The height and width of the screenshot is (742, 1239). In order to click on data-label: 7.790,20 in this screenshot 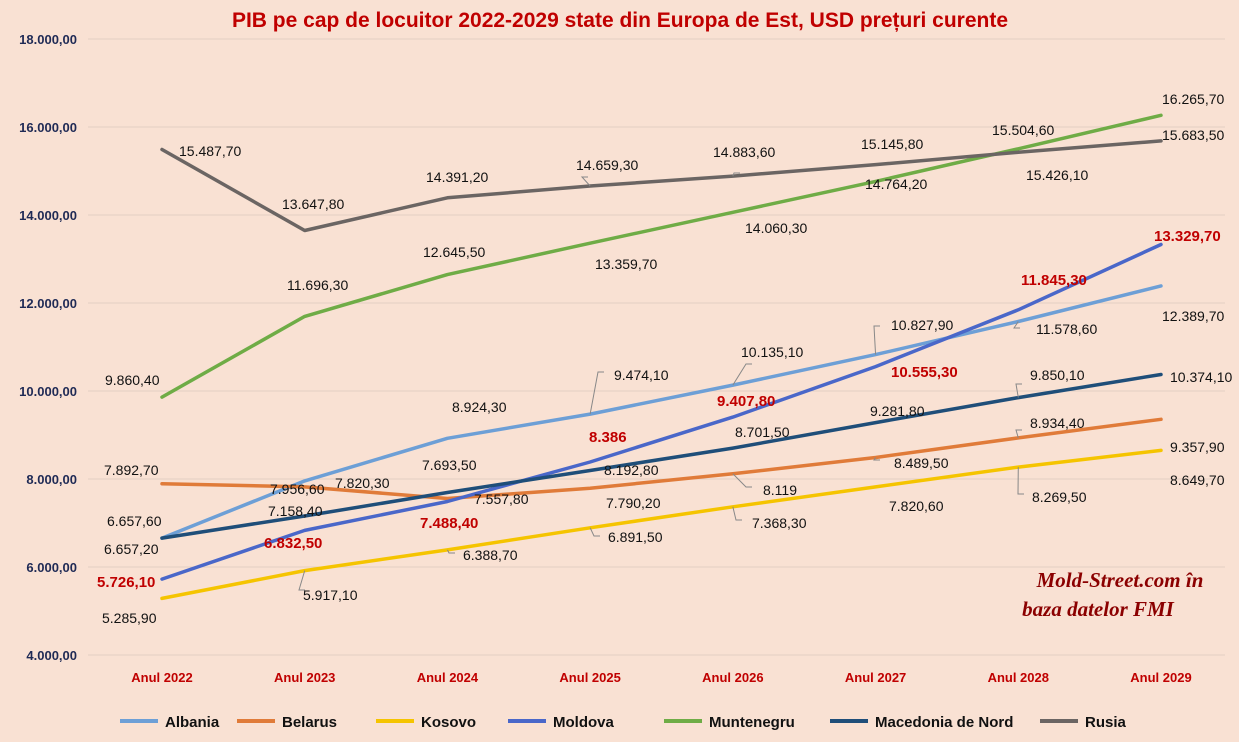, I will do `click(633, 503)`.